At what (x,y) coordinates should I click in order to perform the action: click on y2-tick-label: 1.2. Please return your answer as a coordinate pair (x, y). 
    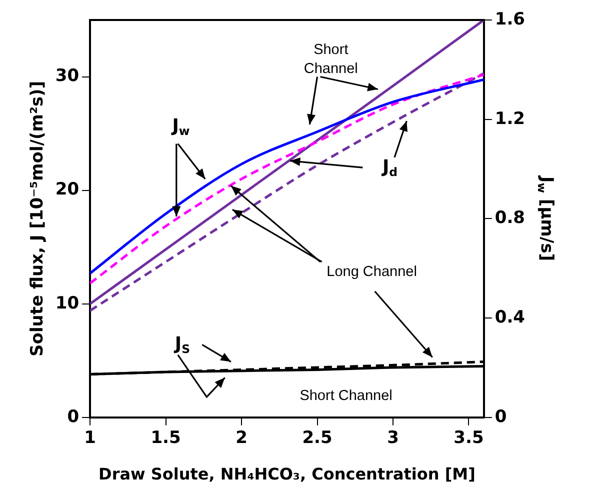
    Looking at the image, I should click on (510, 118).